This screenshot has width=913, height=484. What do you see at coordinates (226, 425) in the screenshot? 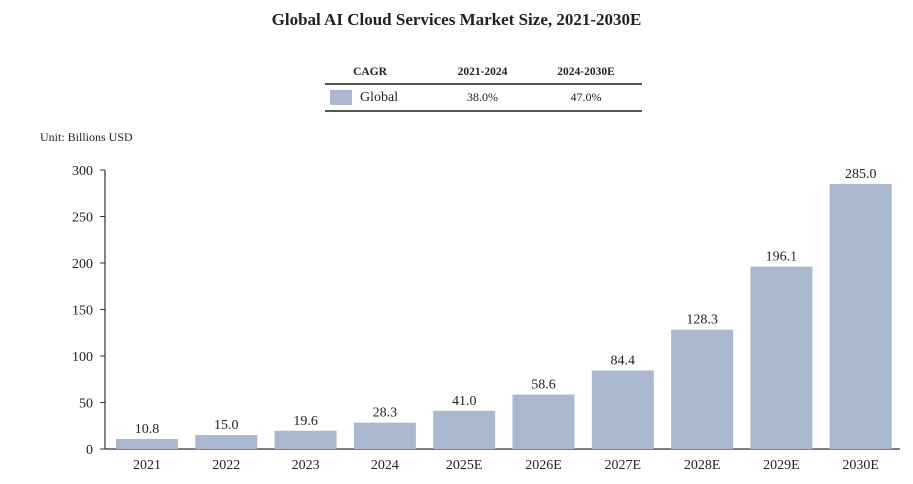
I see `data-label: 15.0` at bounding box center [226, 425].